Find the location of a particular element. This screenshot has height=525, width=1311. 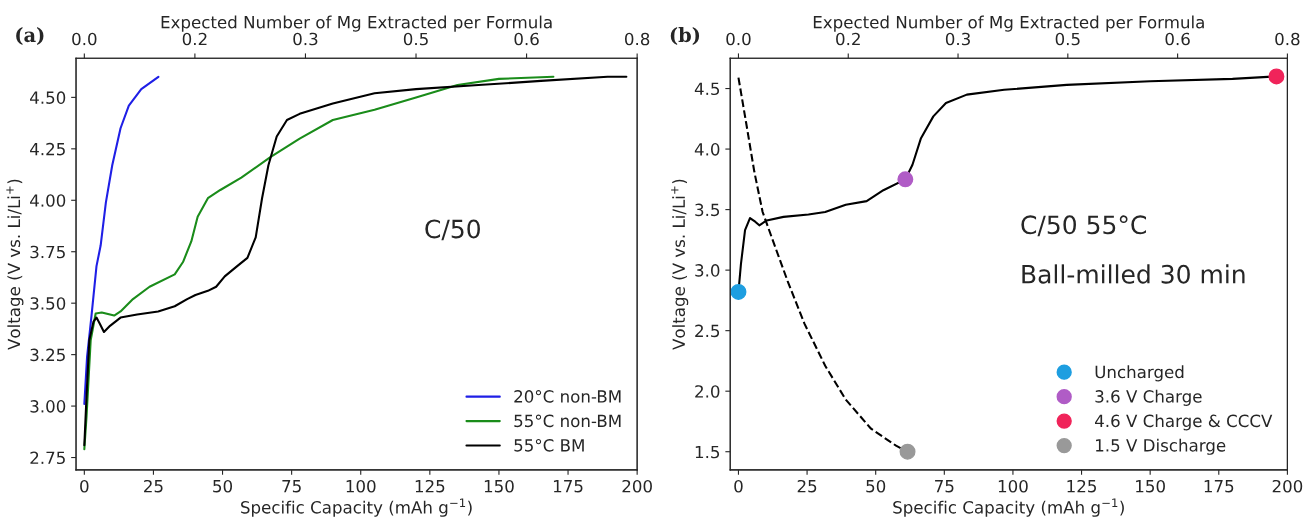

legend-label: 1.5 V Discharge is located at coordinates (1161, 446).